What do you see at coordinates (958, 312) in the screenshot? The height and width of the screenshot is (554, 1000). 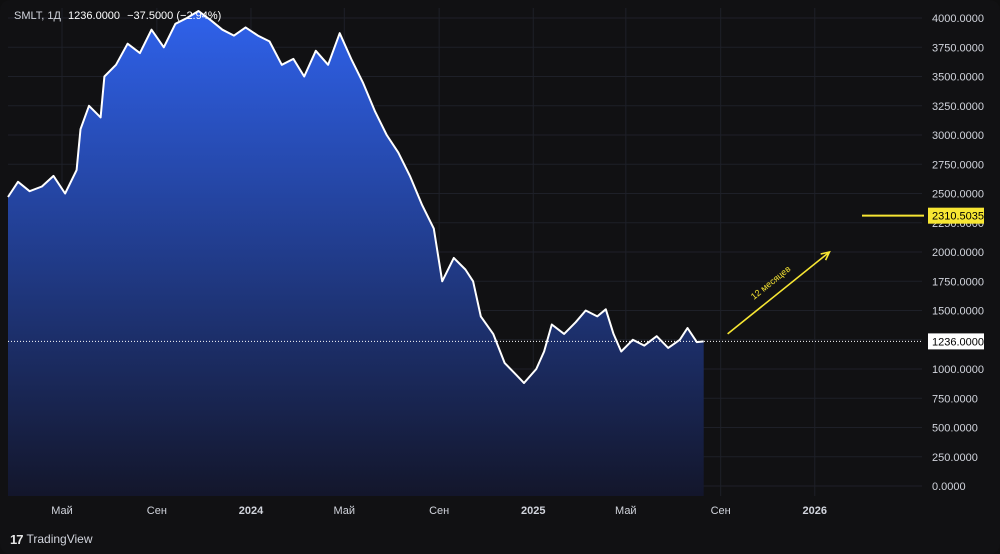 I see `y-tick-label: 1500.0000` at bounding box center [958, 312].